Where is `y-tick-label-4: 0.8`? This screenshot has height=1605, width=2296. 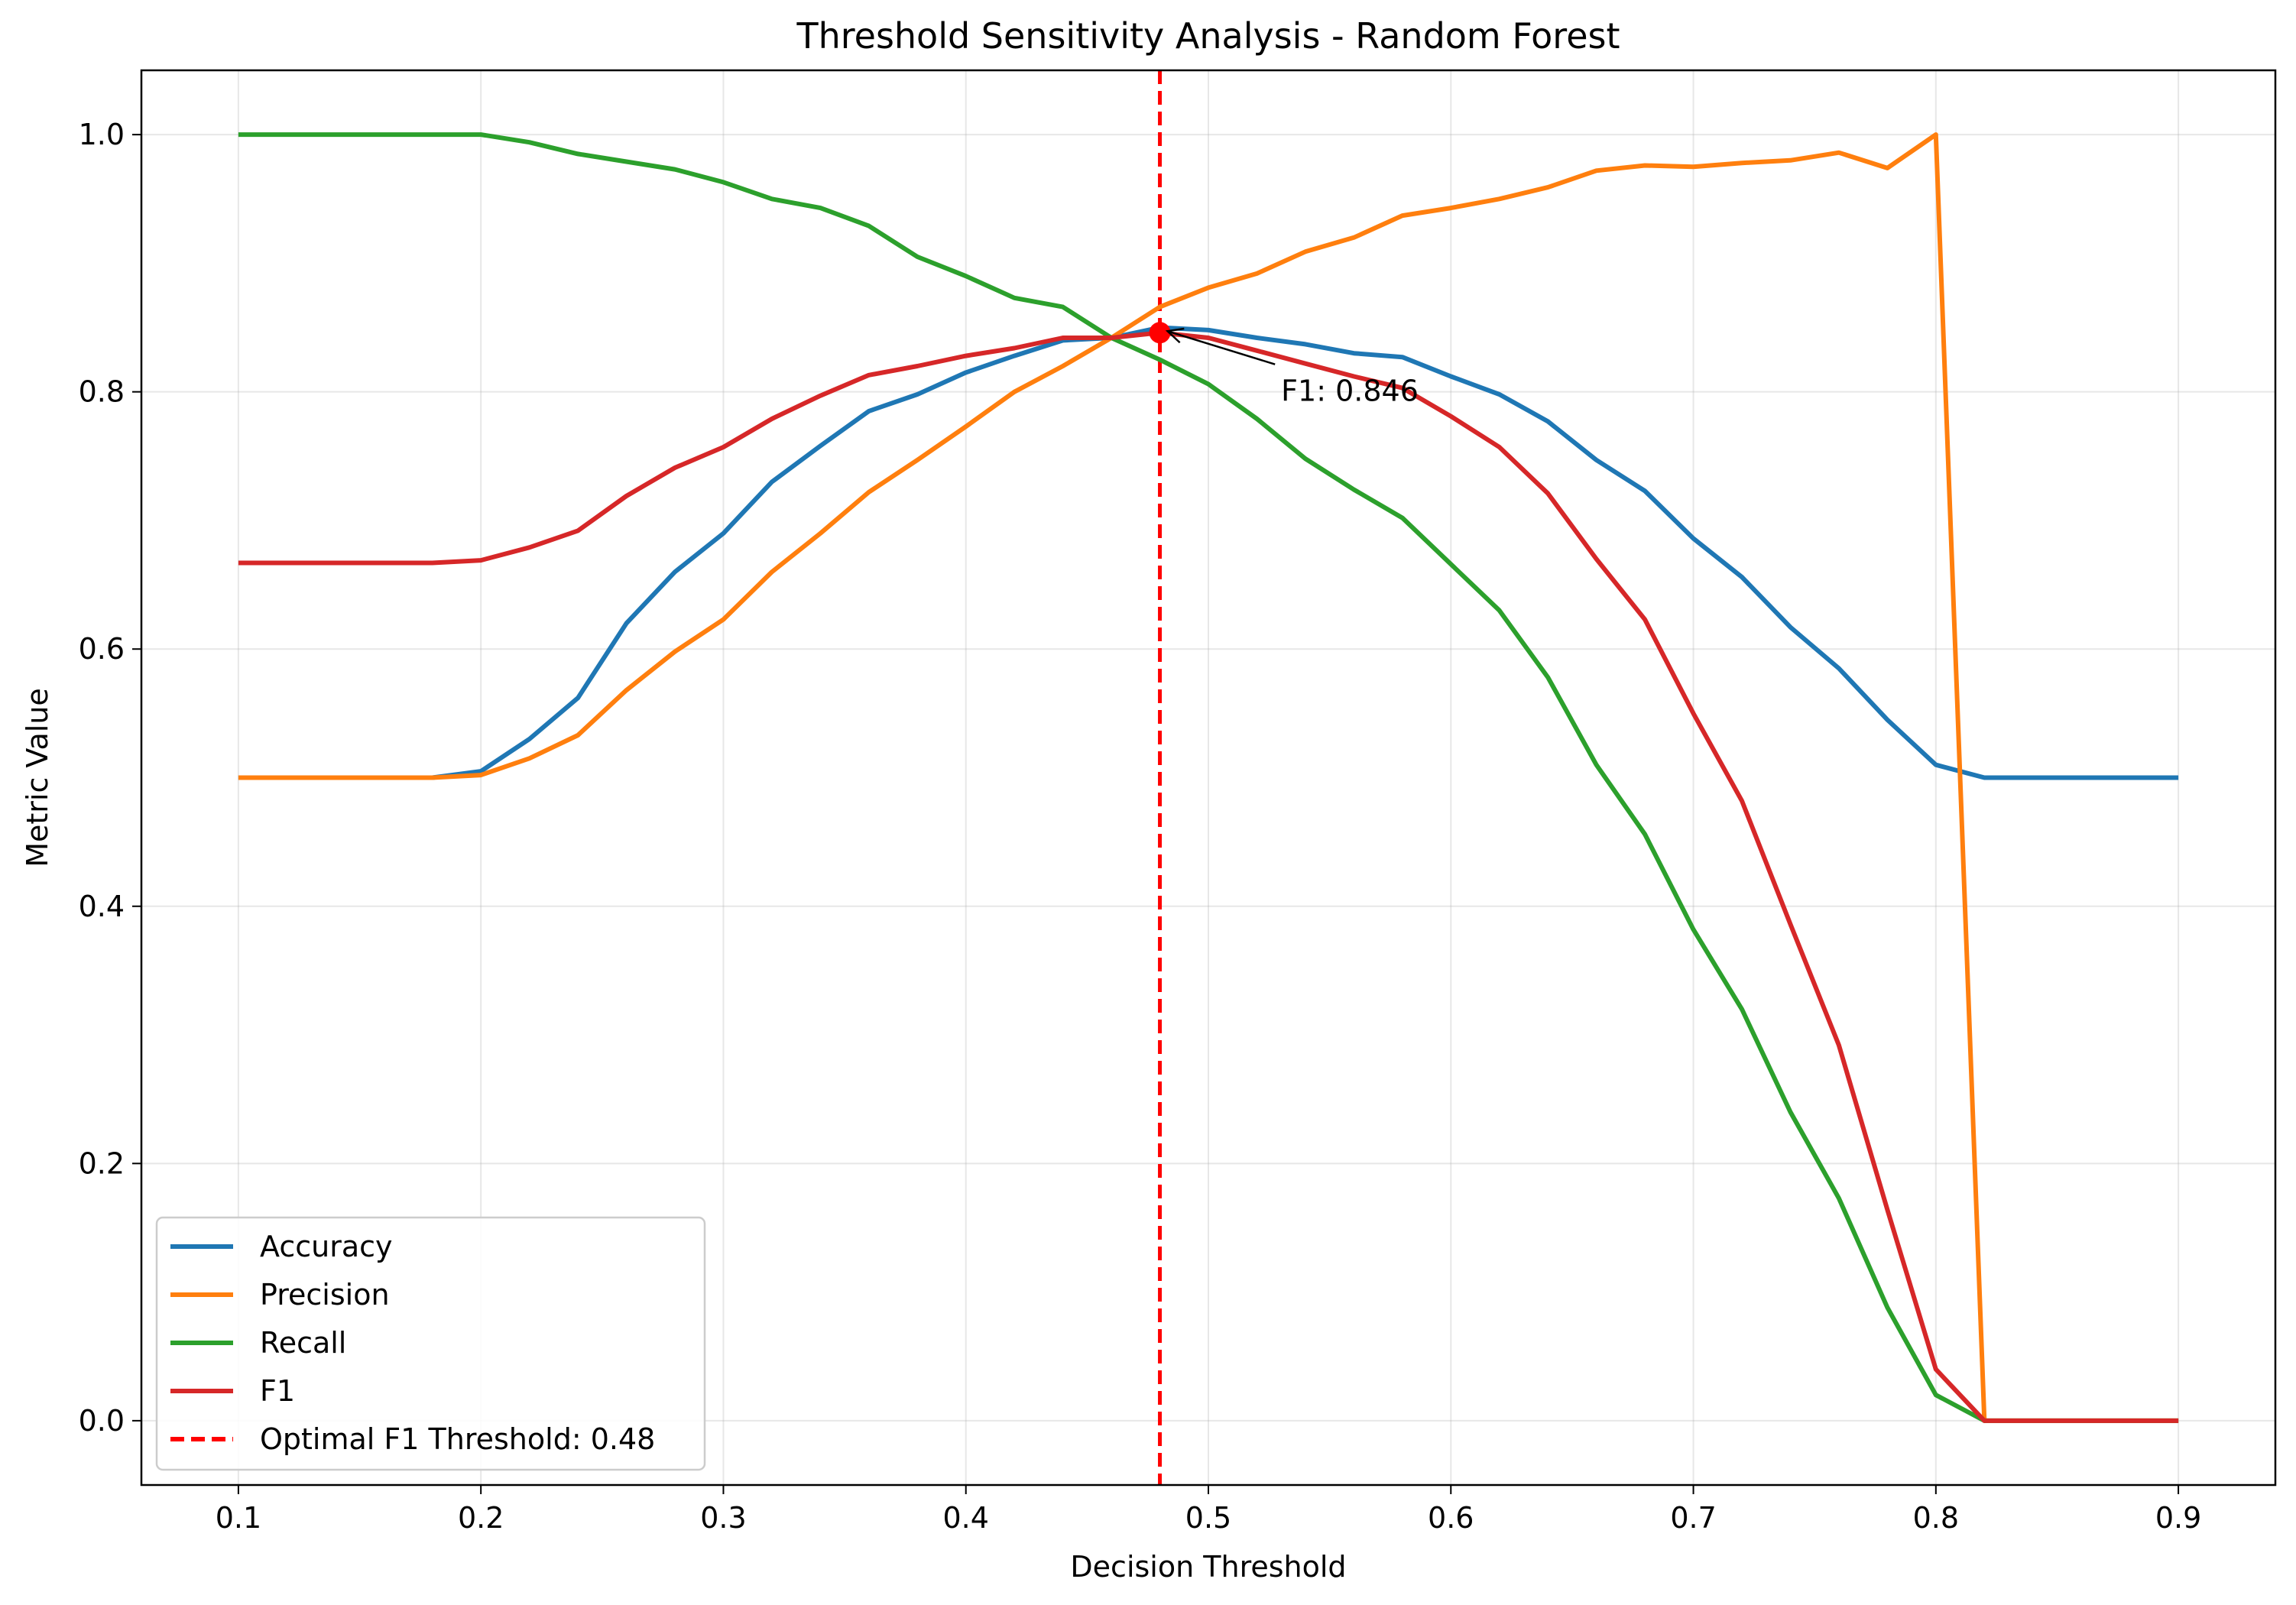
y-tick-label-4: 0.8 is located at coordinates (102, 392).